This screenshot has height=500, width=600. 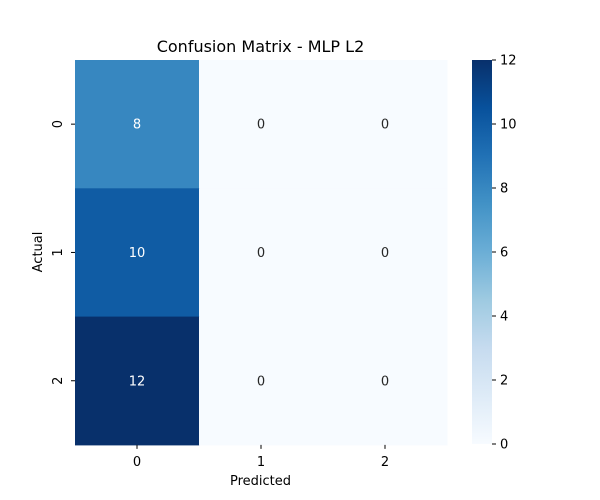 I want to click on colorbar, so click(x=482, y=252).